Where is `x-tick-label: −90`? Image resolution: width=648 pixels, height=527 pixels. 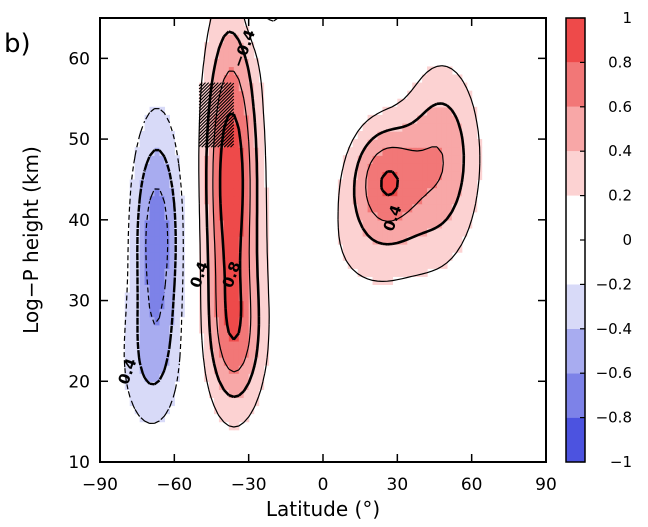 x-tick-label: −90 is located at coordinates (100, 485).